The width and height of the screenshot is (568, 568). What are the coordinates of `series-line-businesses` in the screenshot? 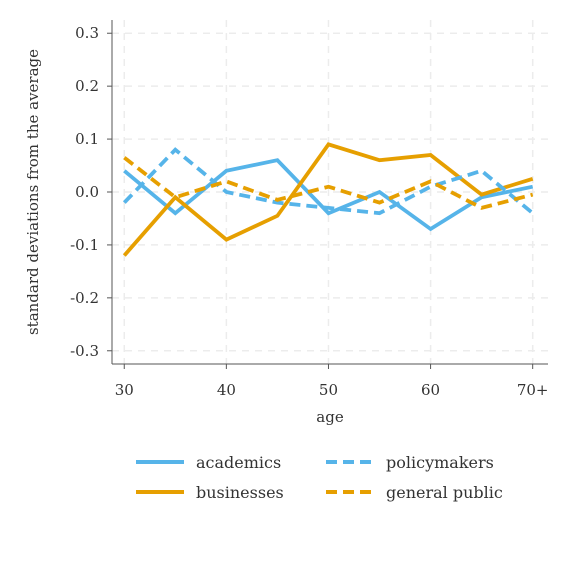 It's located at (328, 199).